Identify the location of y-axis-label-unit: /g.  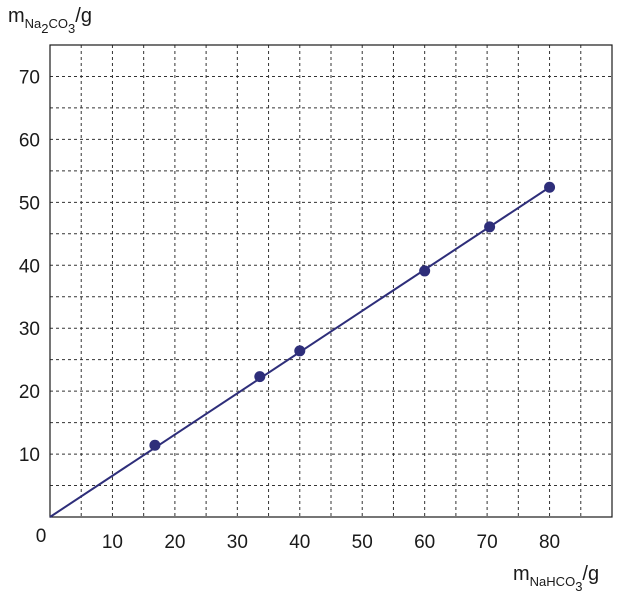
(83, 16).